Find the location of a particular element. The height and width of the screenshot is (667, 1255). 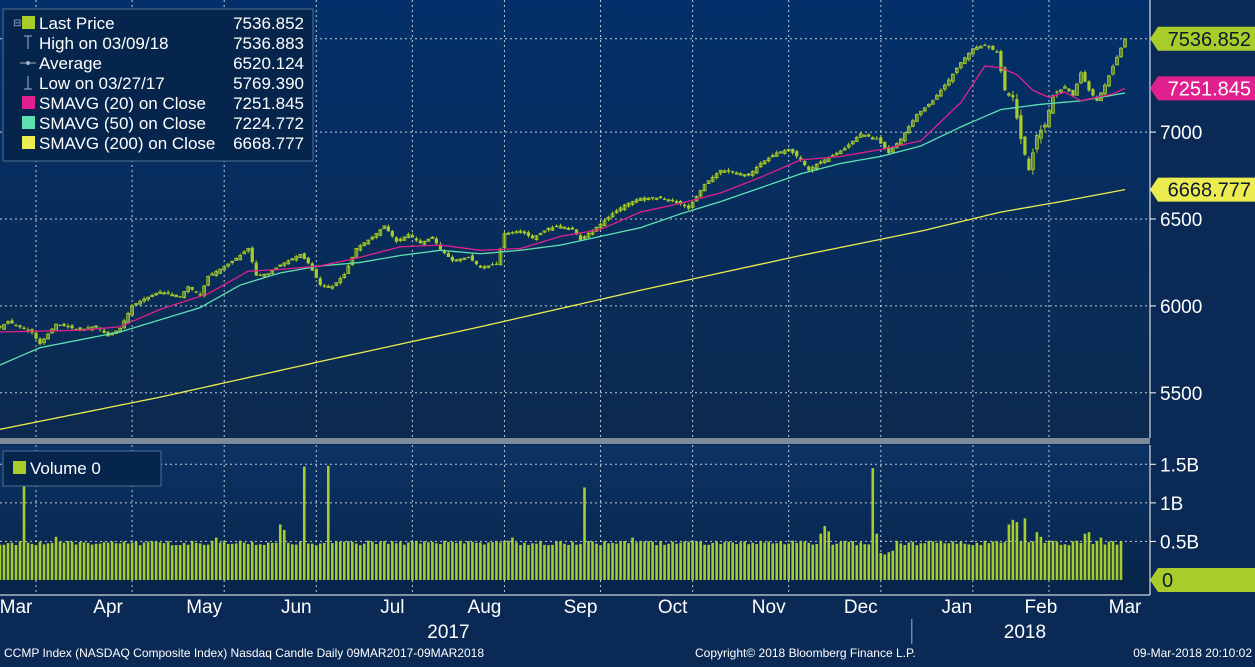

legend-collapse-icon: ⊟ is located at coordinates (17, 23).